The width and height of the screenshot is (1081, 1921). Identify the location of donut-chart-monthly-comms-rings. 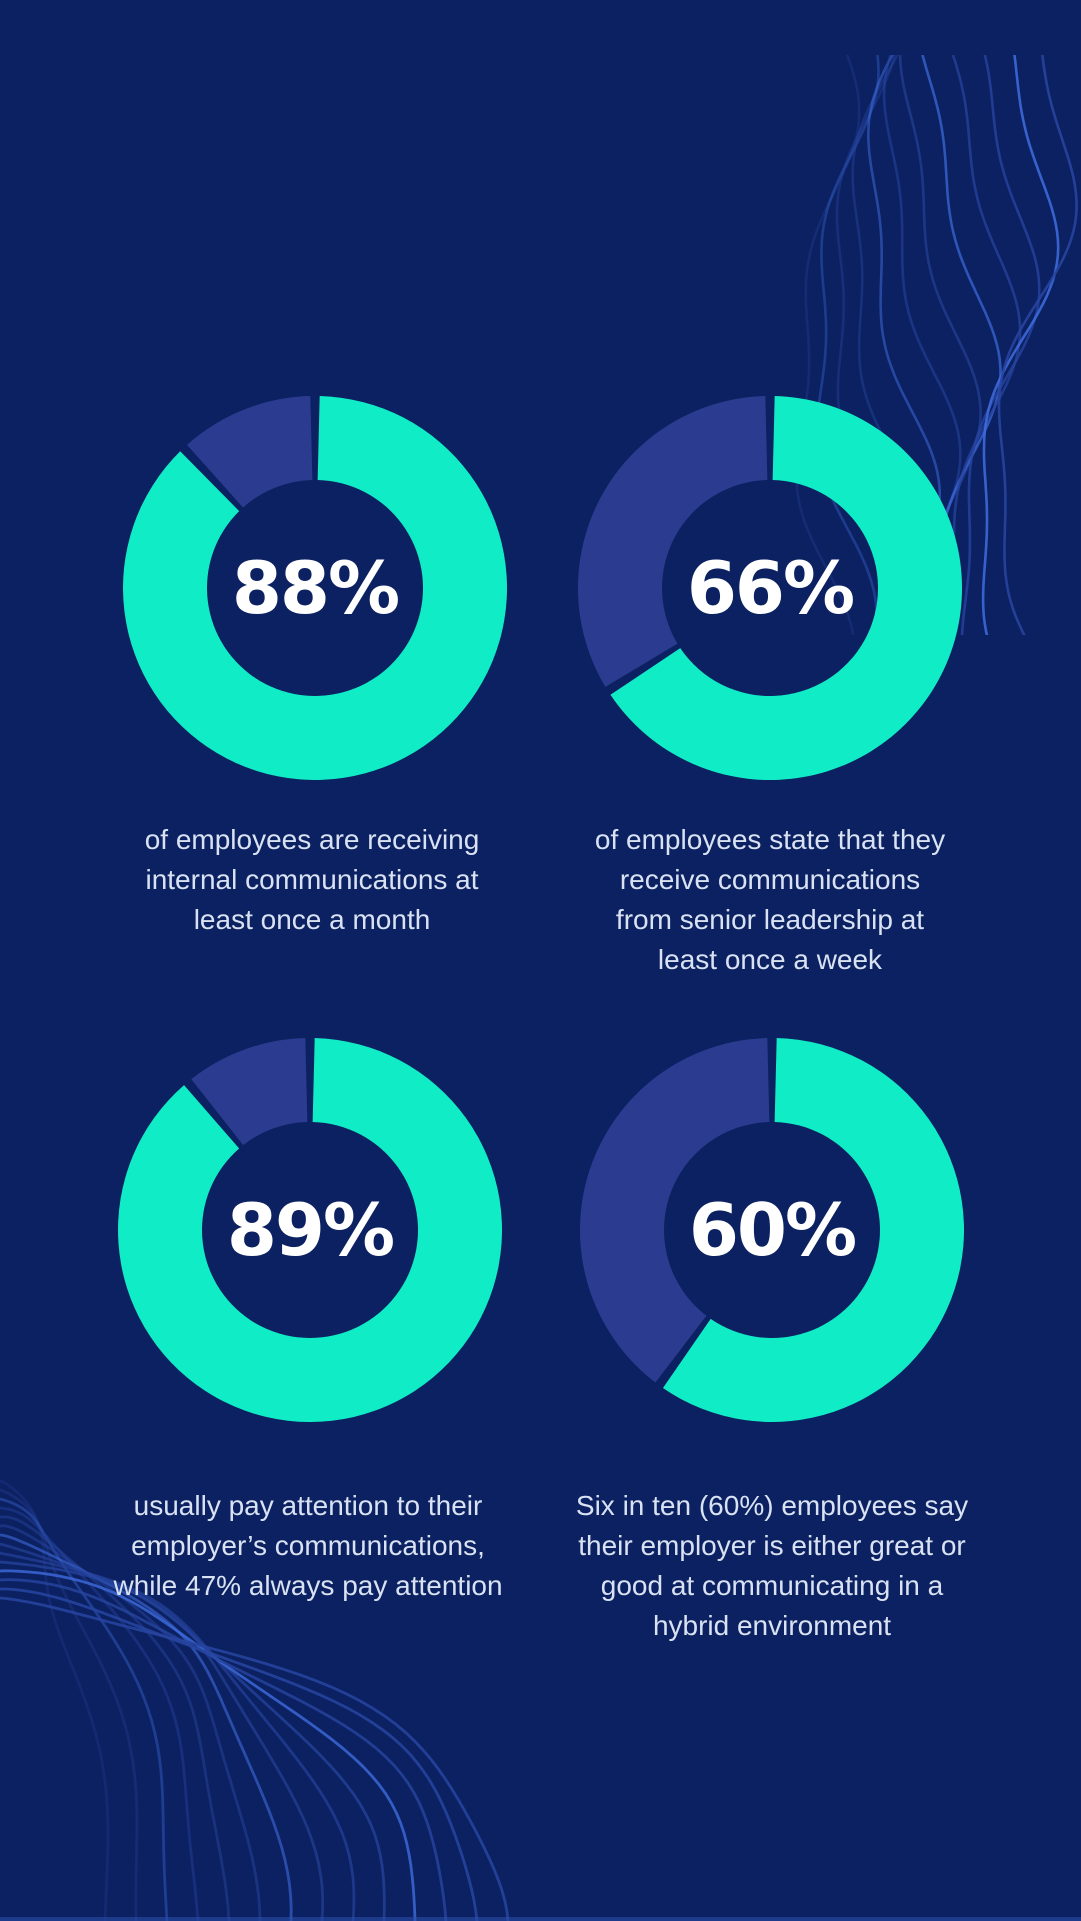
(315, 588).